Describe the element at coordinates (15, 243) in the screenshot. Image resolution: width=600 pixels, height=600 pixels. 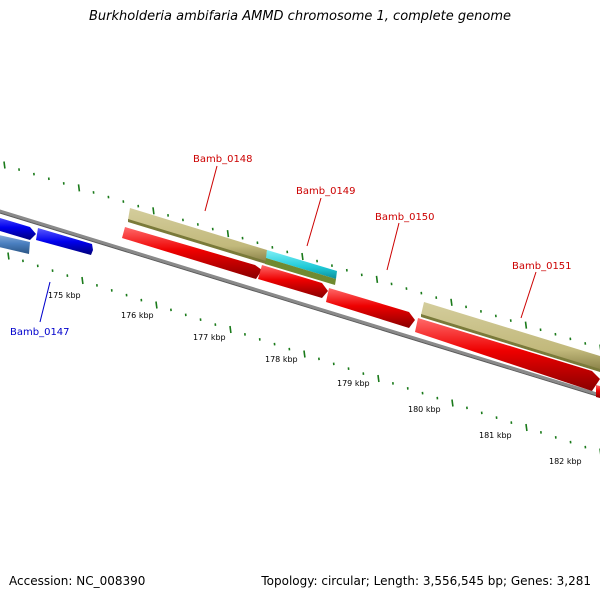
I see `gene-arrow-blue-light` at that location.